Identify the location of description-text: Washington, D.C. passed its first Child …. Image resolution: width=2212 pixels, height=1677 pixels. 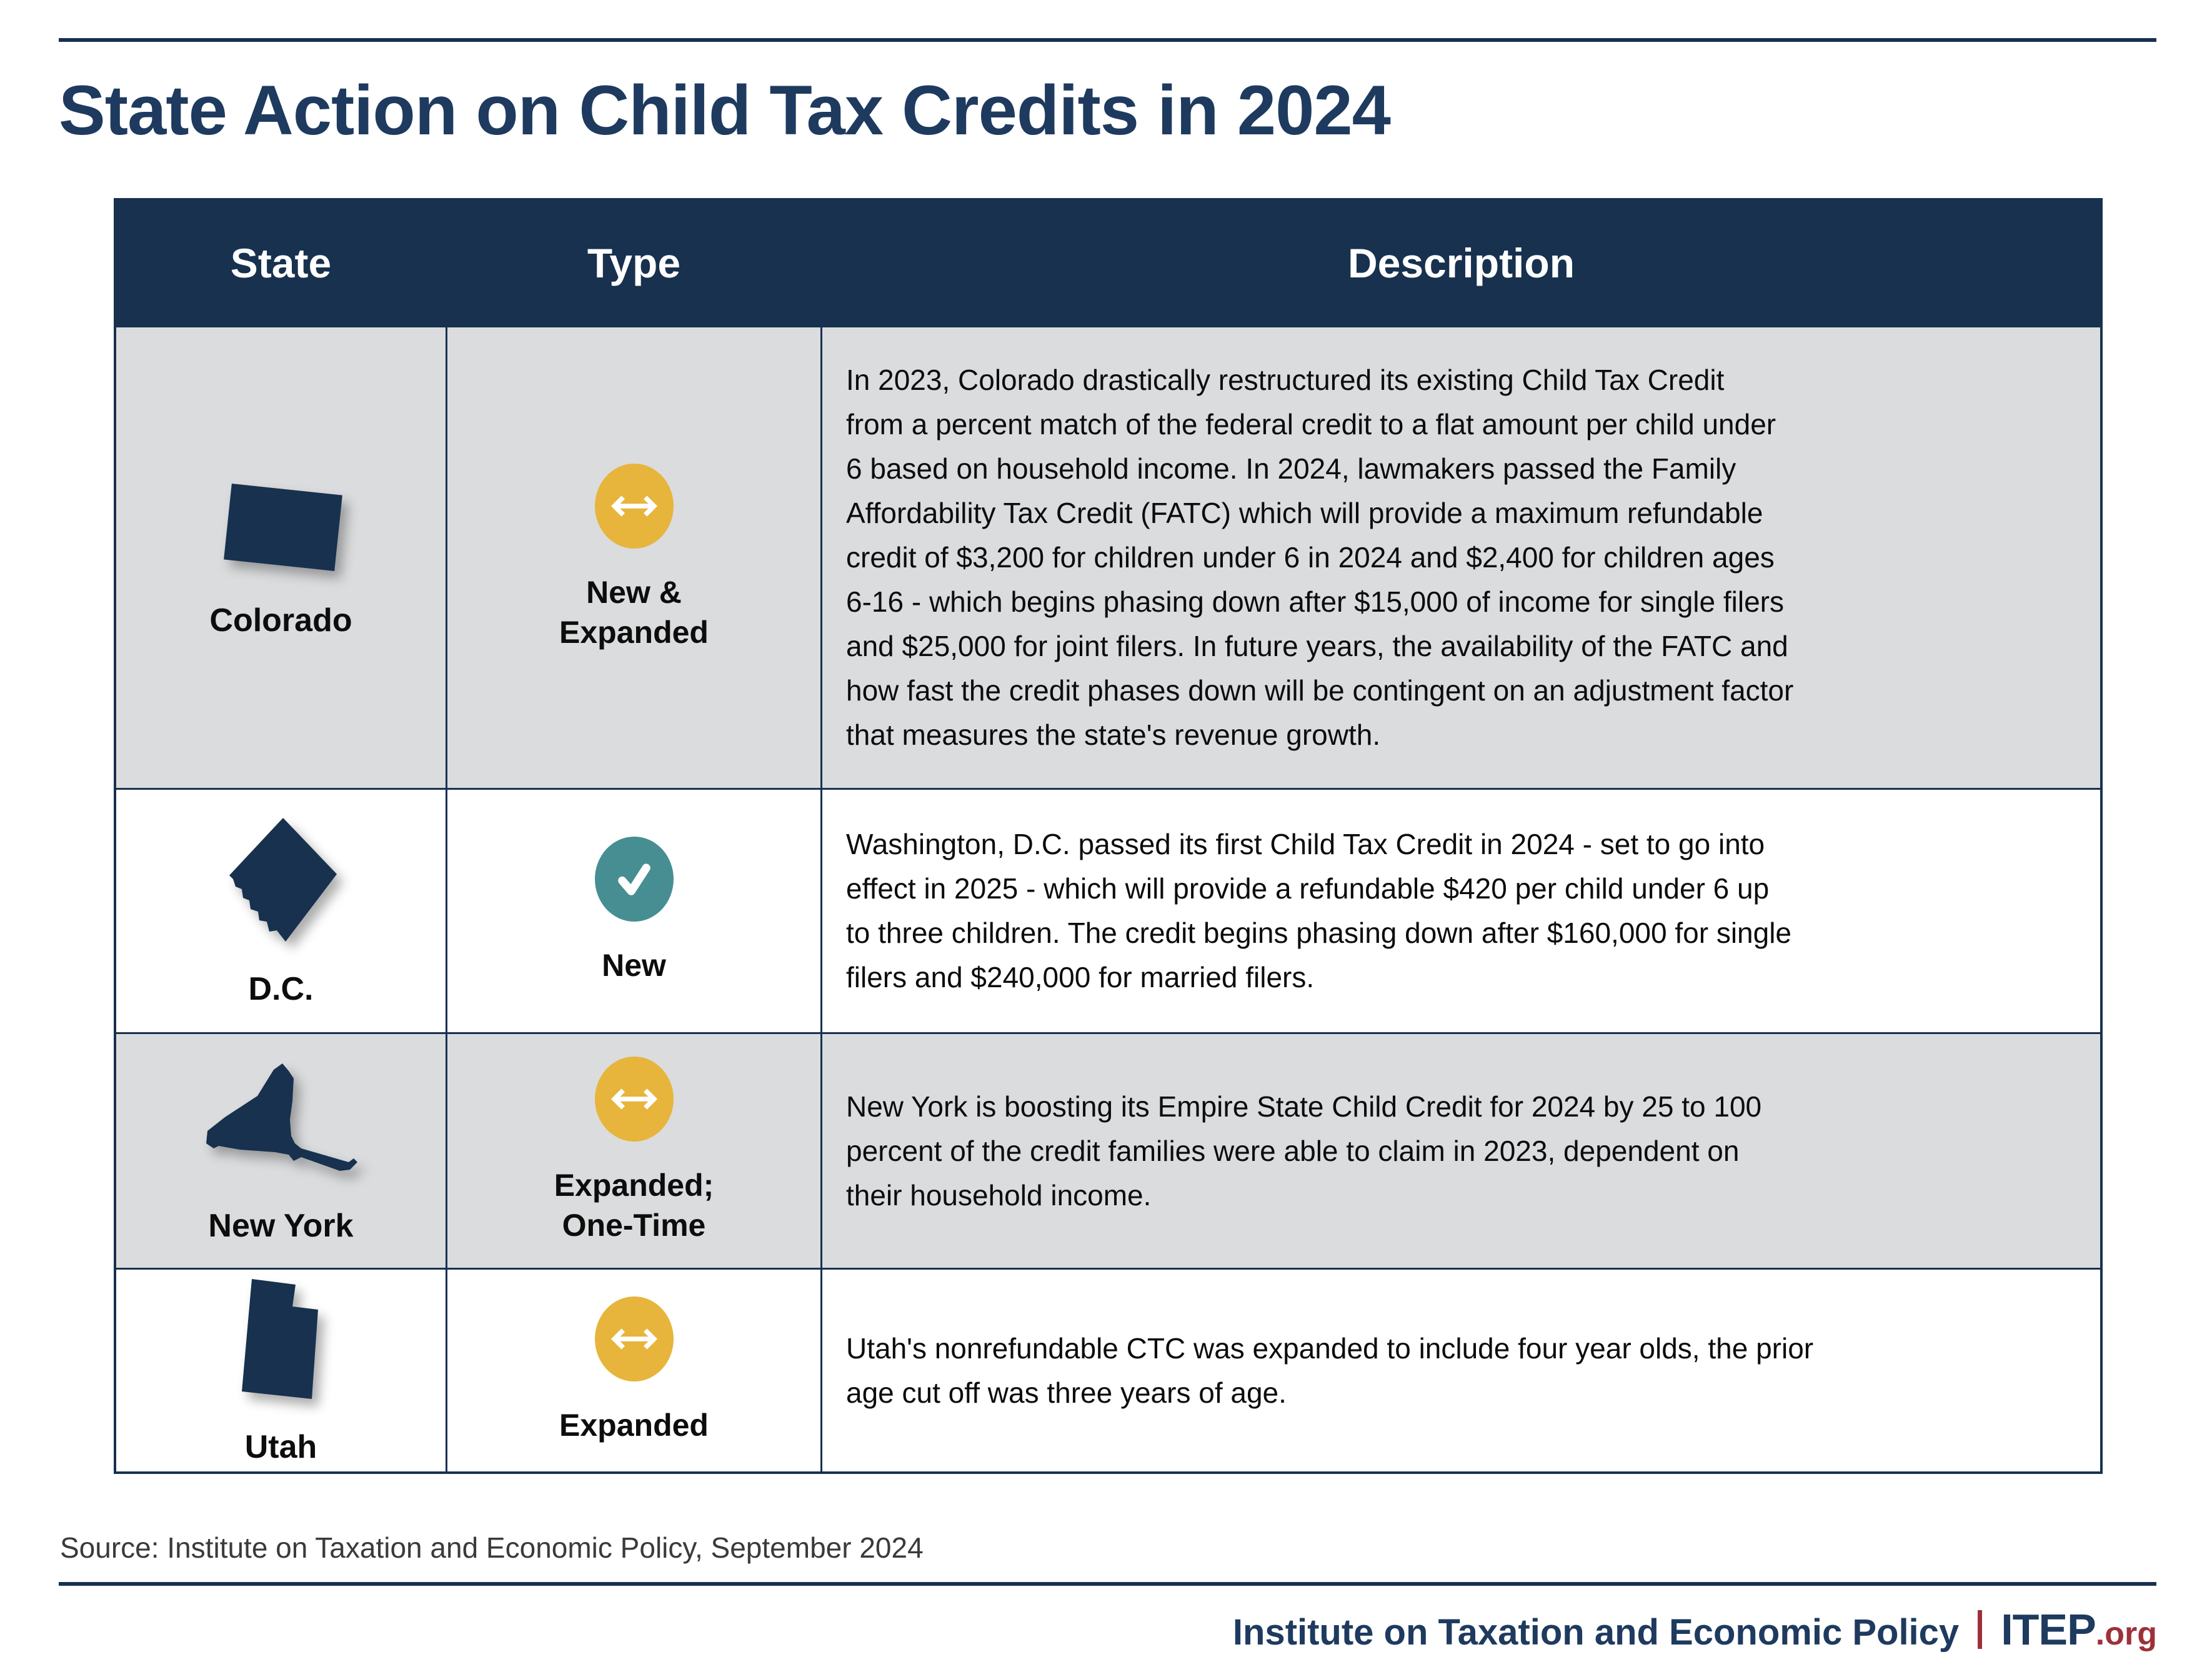
(1319, 910).